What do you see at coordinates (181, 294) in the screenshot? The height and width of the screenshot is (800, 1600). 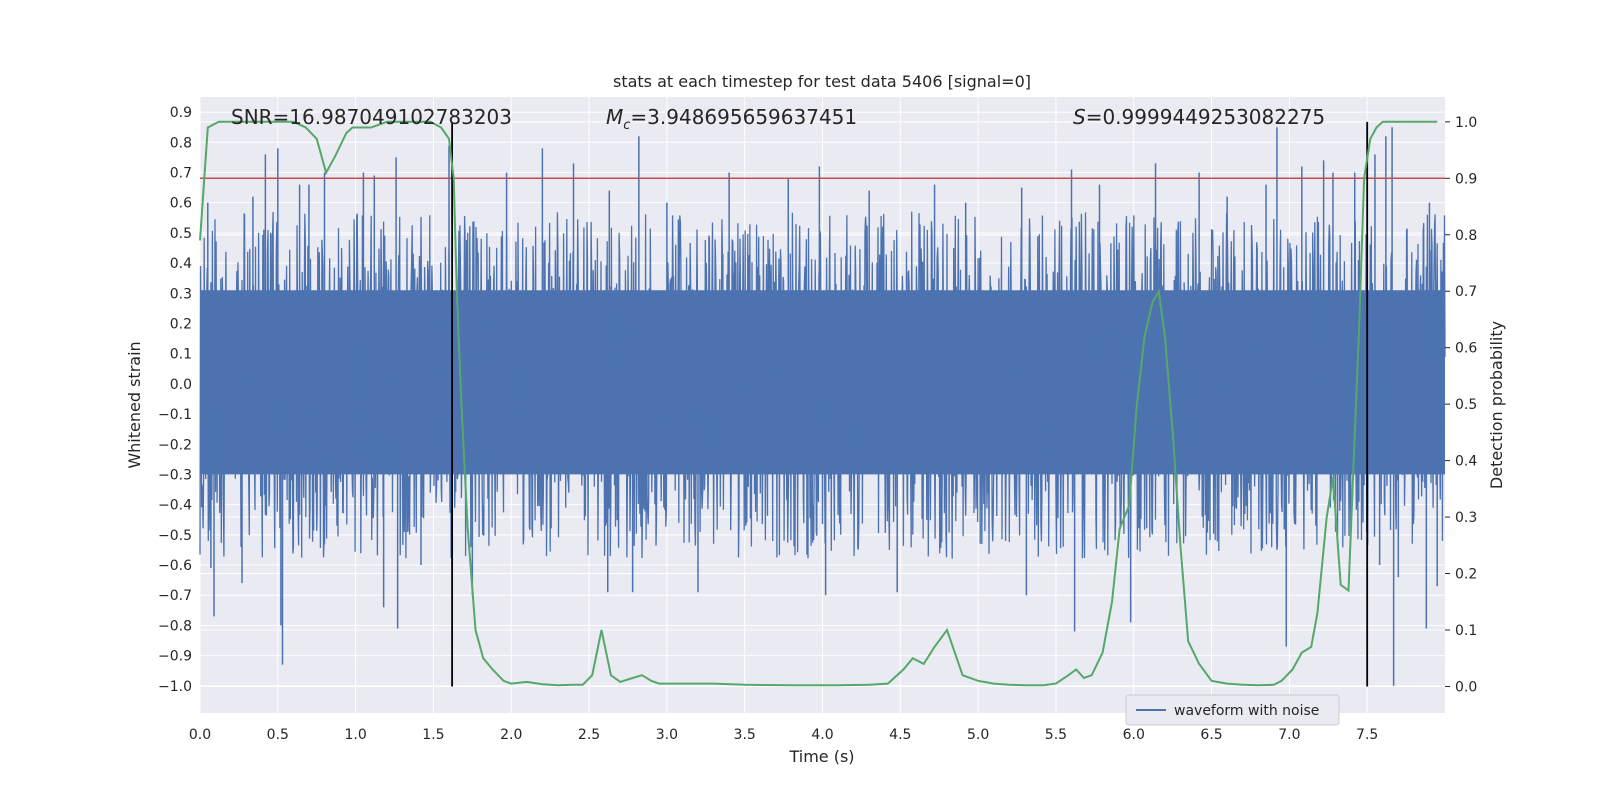 I see `y-tick-label: 0.3` at bounding box center [181, 294].